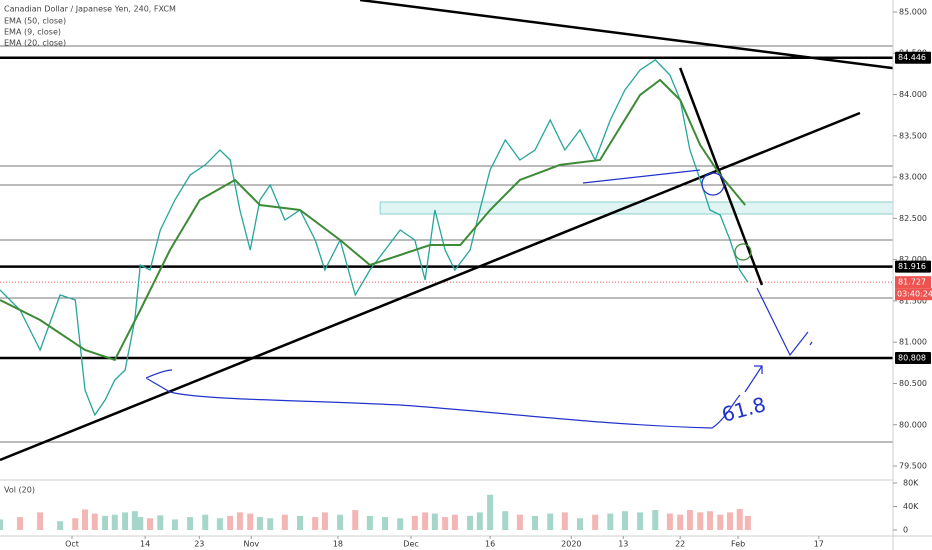  I want to click on indicator-label: EMA (9, close), so click(32, 32).